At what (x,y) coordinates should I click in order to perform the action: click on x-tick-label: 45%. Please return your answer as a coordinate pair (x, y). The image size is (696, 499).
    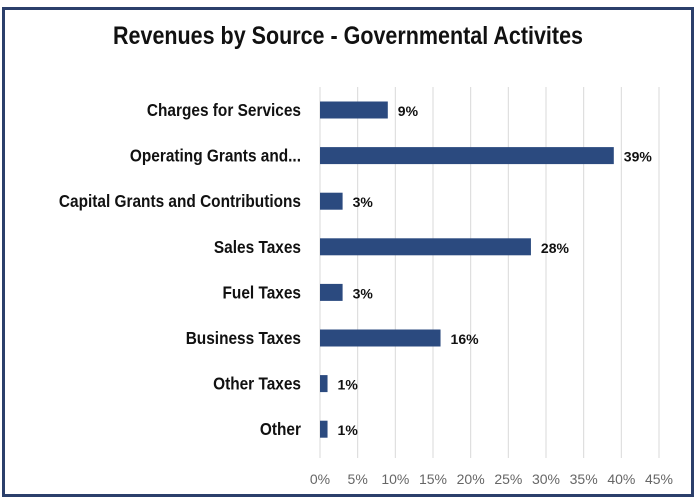
    Looking at the image, I should click on (659, 479).